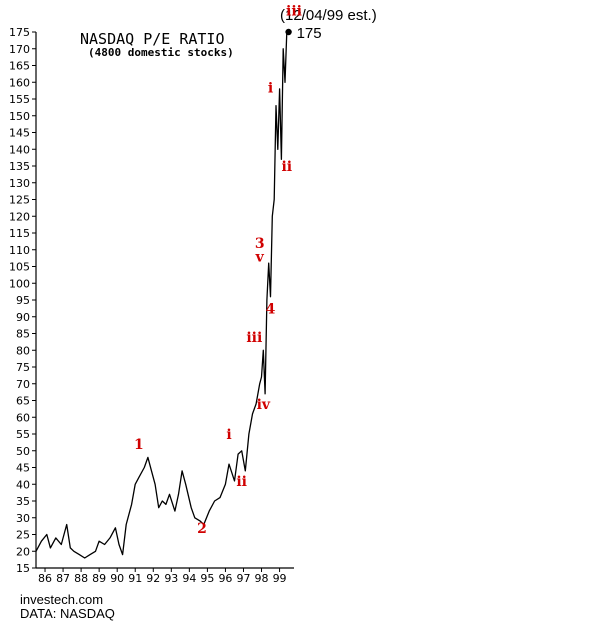 The height and width of the screenshot is (630, 611). What do you see at coordinates (207, 578) in the screenshot?
I see `x-tick-label: 95` at bounding box center [207, 578].